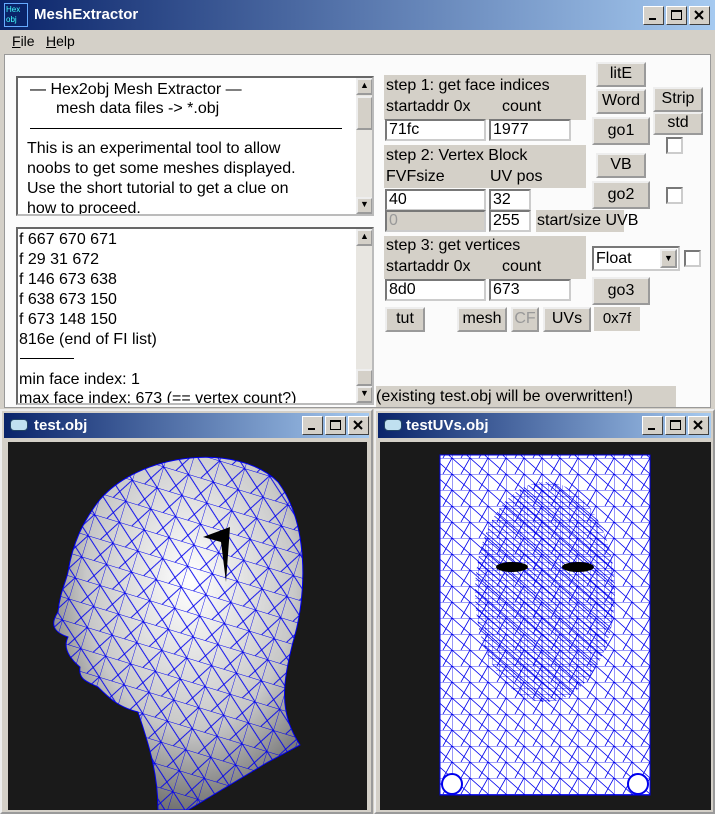  Describe the element at coordinates (59, 259) in the screenshot. I see `log-line: f 29 31 672` at that location.